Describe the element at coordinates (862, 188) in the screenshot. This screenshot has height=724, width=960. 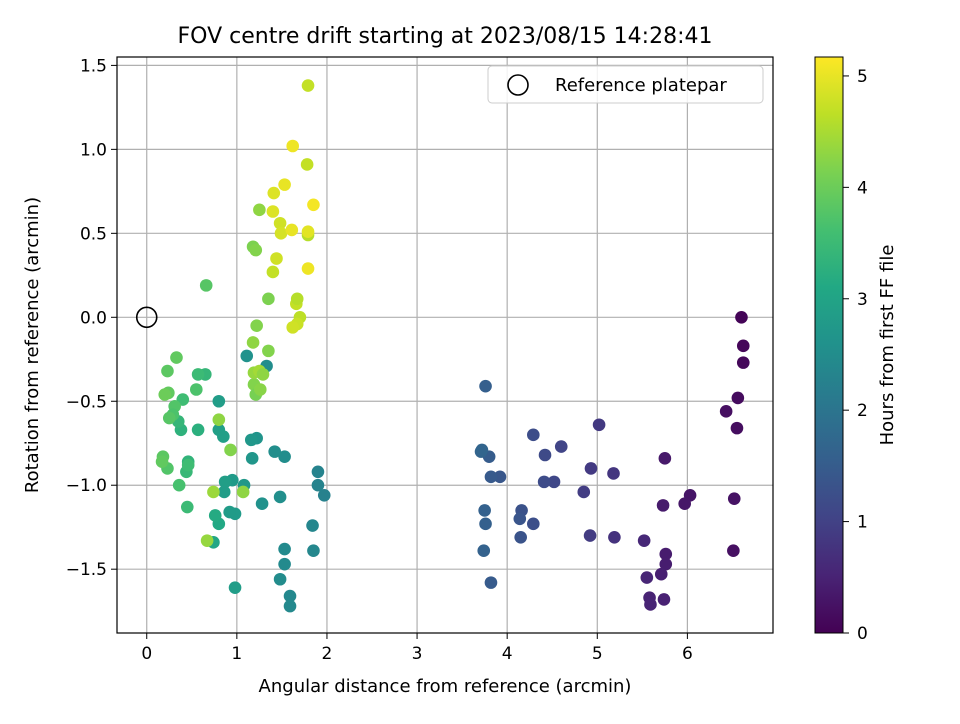
I see `colorbar-tick-label: 4` at that location.